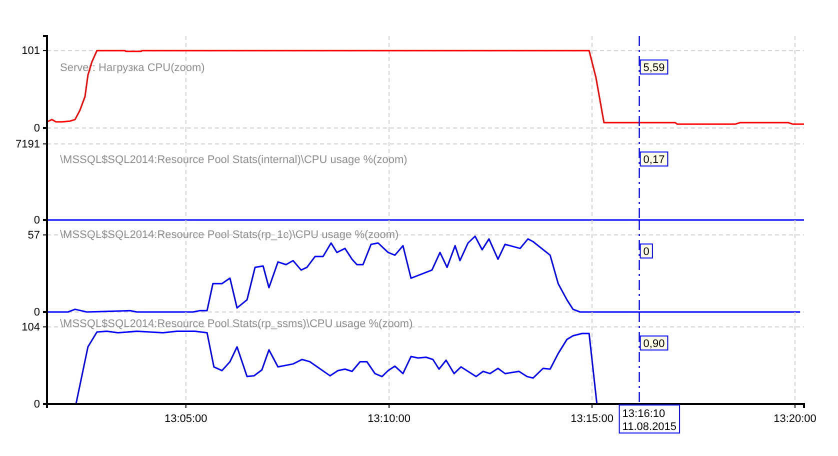 The image size is (838, 456). Describe the element at coordinates (31, 51) in the screenshot. I see `y-tick-label: 101` at that location.